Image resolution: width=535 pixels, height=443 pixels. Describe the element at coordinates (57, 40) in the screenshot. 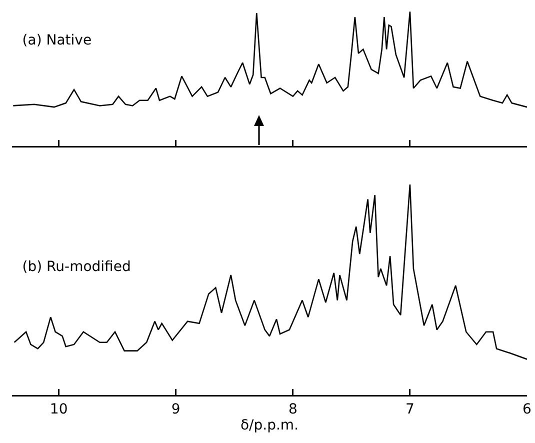

I see `text: (a) Native` at that location.